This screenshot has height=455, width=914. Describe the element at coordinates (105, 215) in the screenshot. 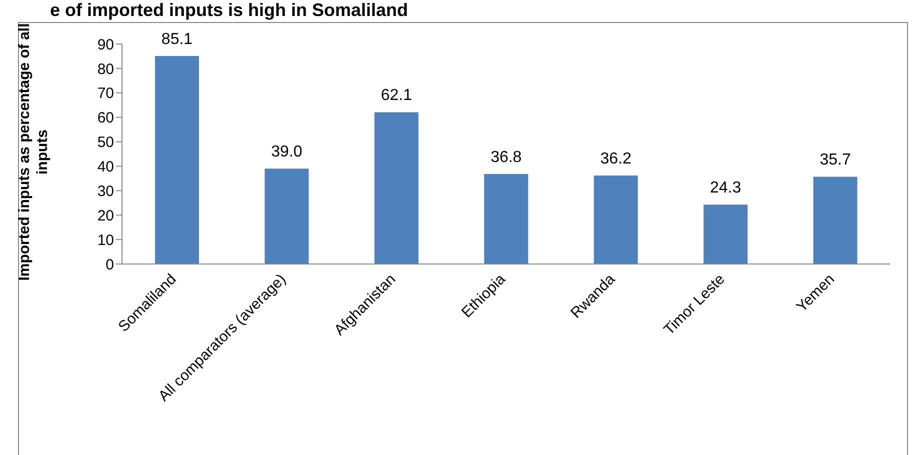

I see `y-tick-label: 20` at that location.